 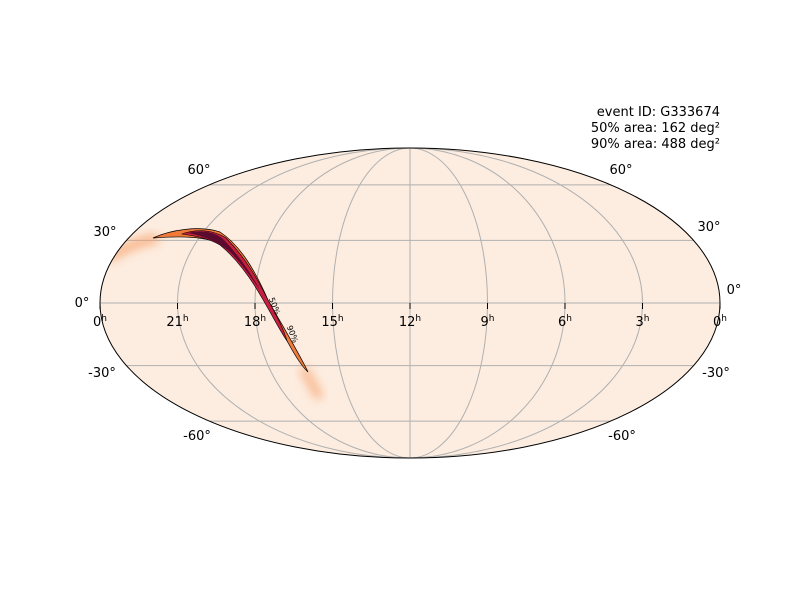 What do you see at coordinates (562, 322) in the screenshot?
I see `ra-hour: 6` at bounding box center [562, 322].